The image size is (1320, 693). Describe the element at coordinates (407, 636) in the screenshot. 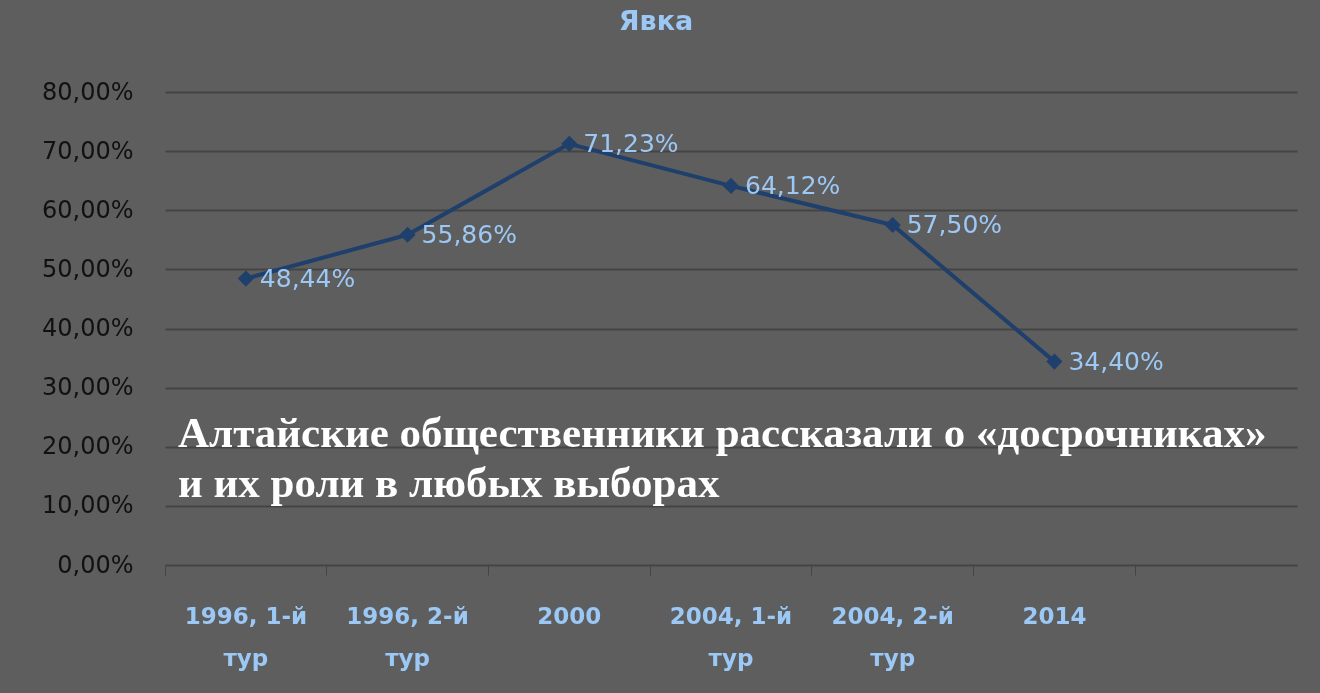

I see `x-tick-label: 1996, 2-й тур` at that location.